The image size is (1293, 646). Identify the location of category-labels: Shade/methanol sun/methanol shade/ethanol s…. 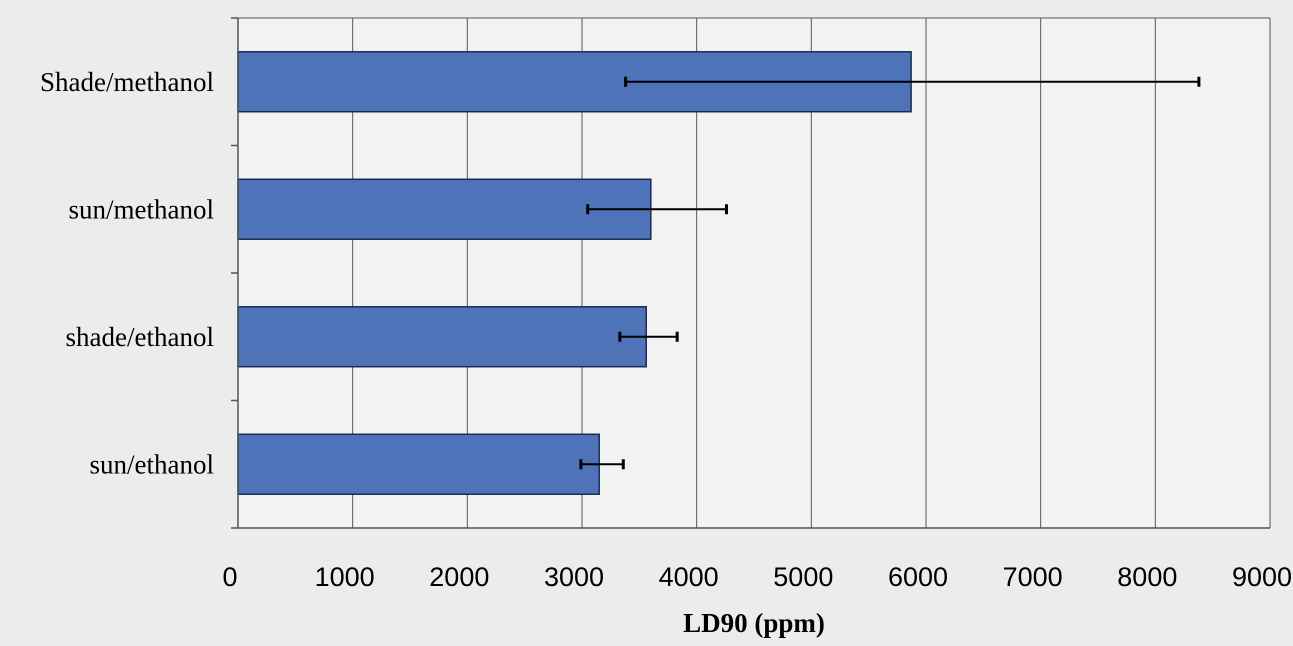
(127, 273).